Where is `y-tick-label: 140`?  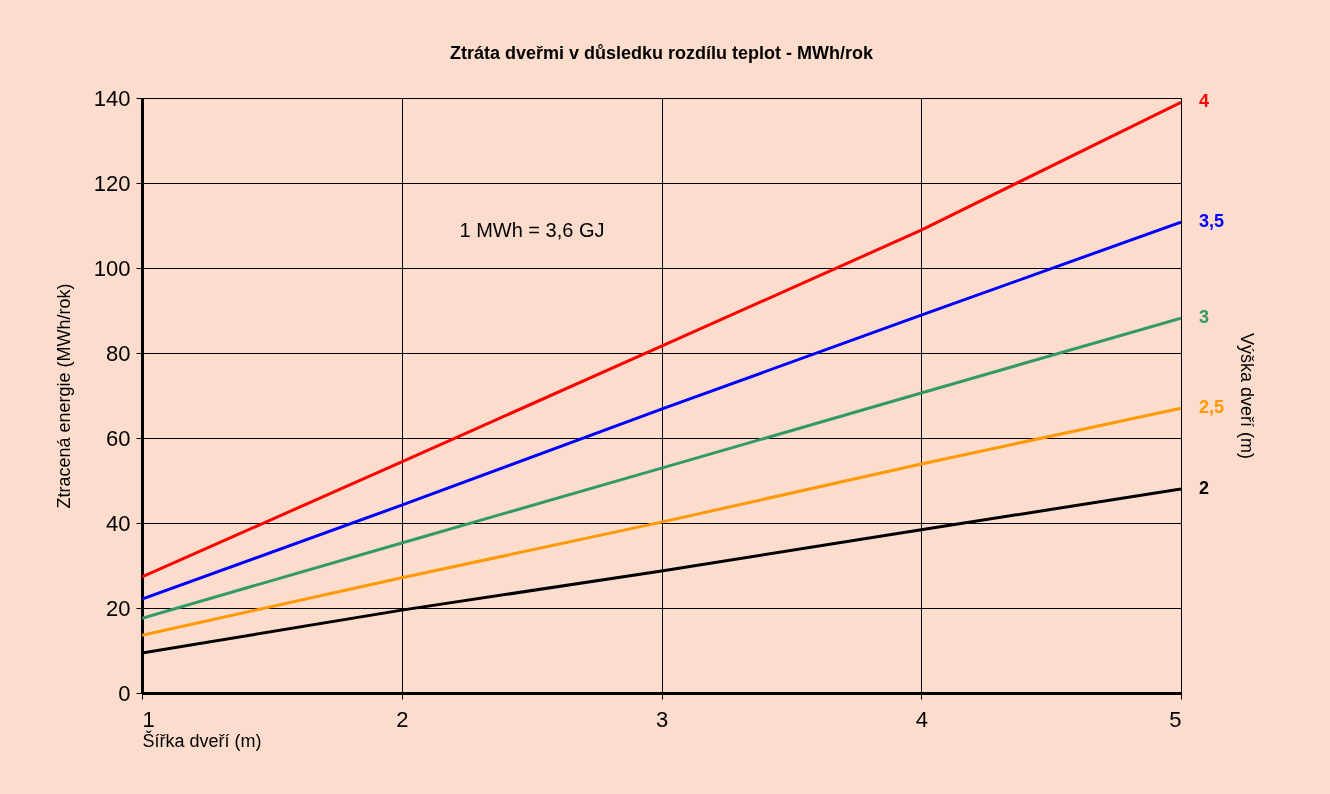 y-tick-label: 140 is located at coordinates (112, 98).